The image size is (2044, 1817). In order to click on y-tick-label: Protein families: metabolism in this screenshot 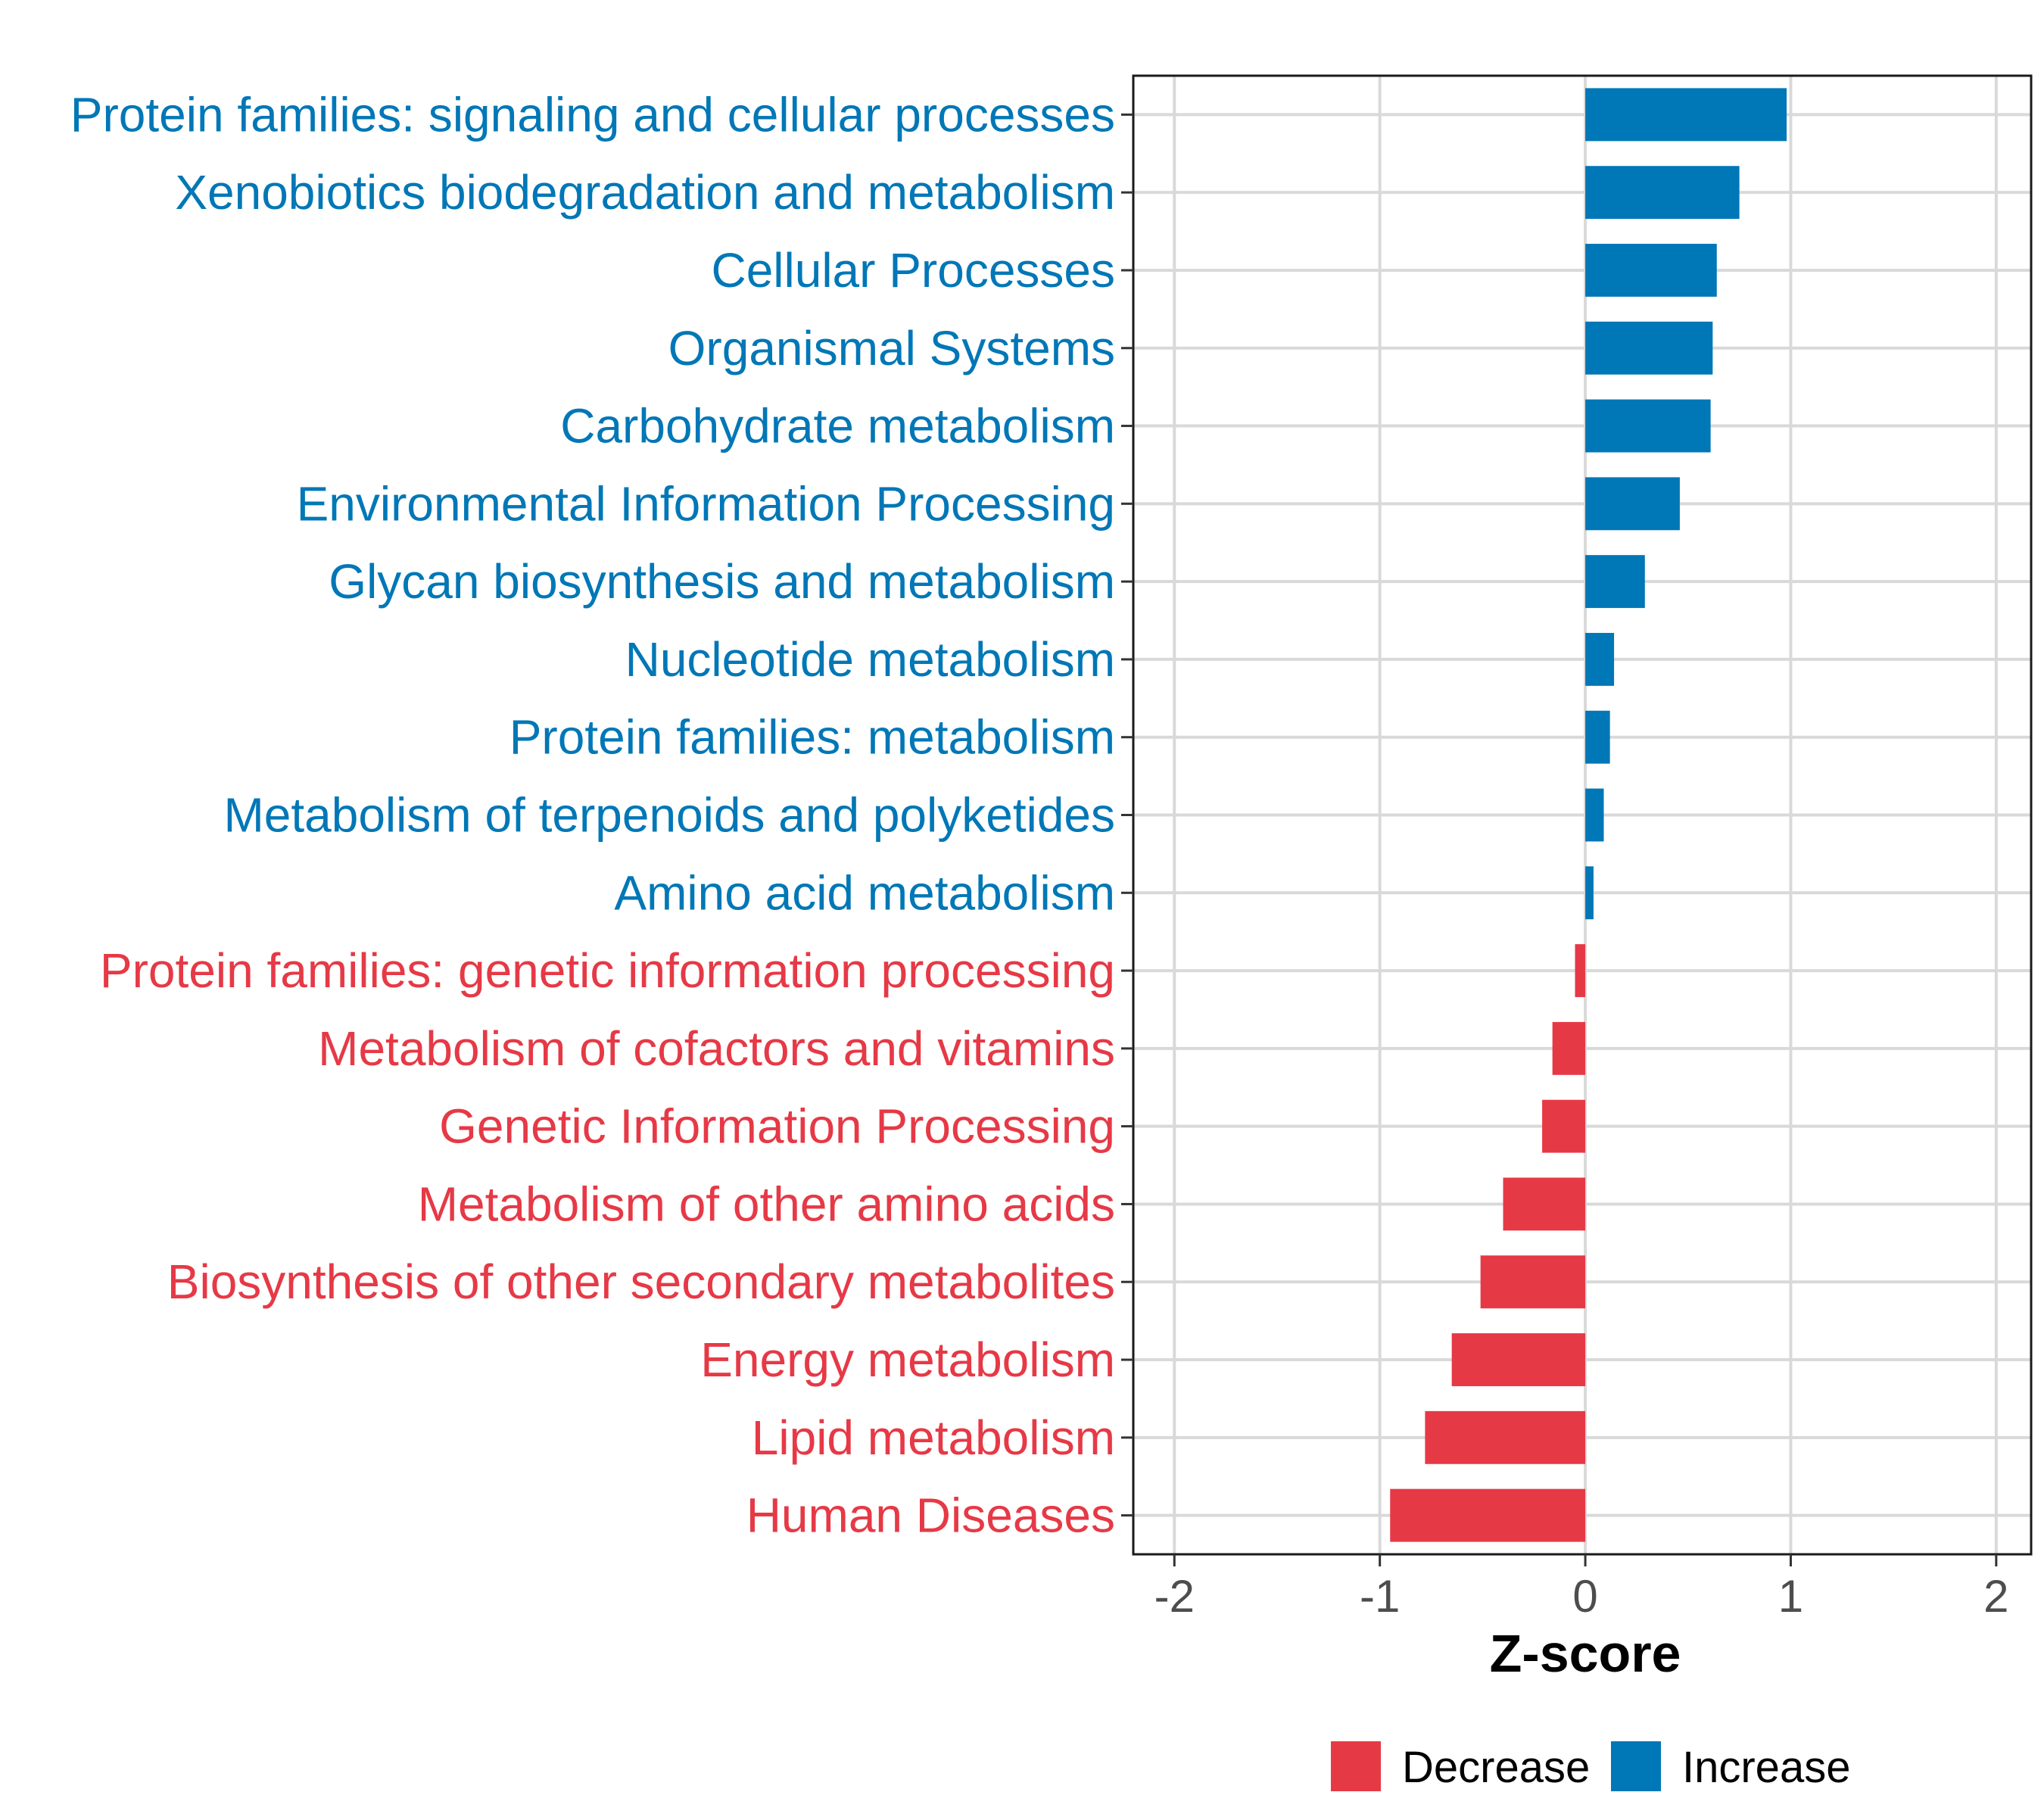, I will do `click(812, 737)`.